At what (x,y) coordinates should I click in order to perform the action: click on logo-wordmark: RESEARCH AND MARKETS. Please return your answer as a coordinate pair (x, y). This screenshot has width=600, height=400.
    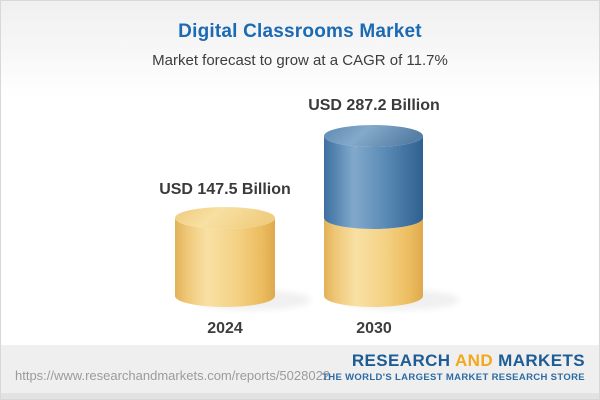
    Looking at the image, I should click on (453, 361).